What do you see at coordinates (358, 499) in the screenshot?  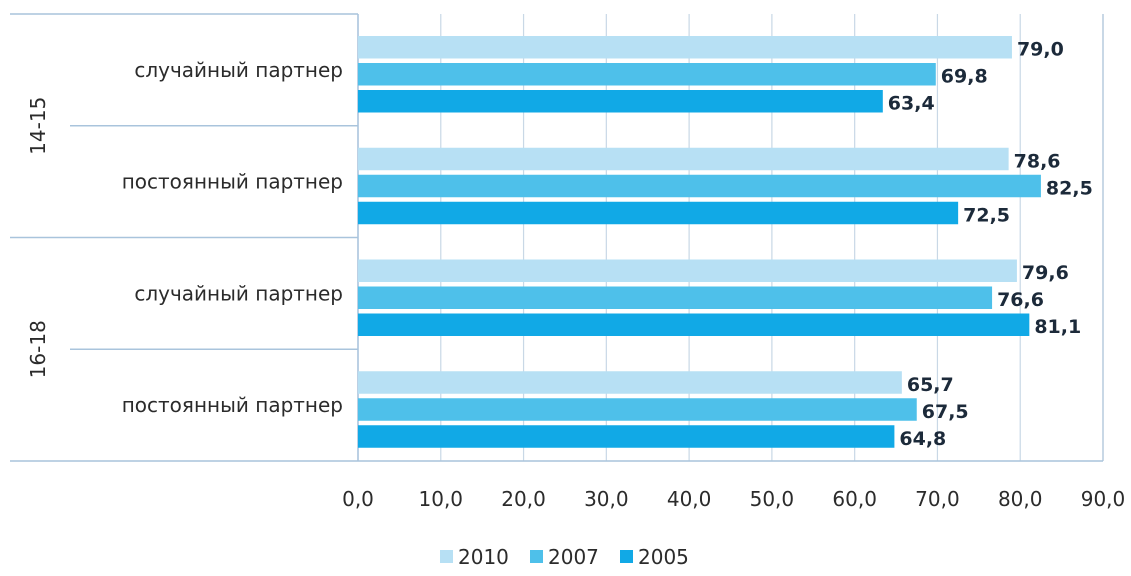 I see `x-tick-label: 0,0` at bounding box center [358, 499].